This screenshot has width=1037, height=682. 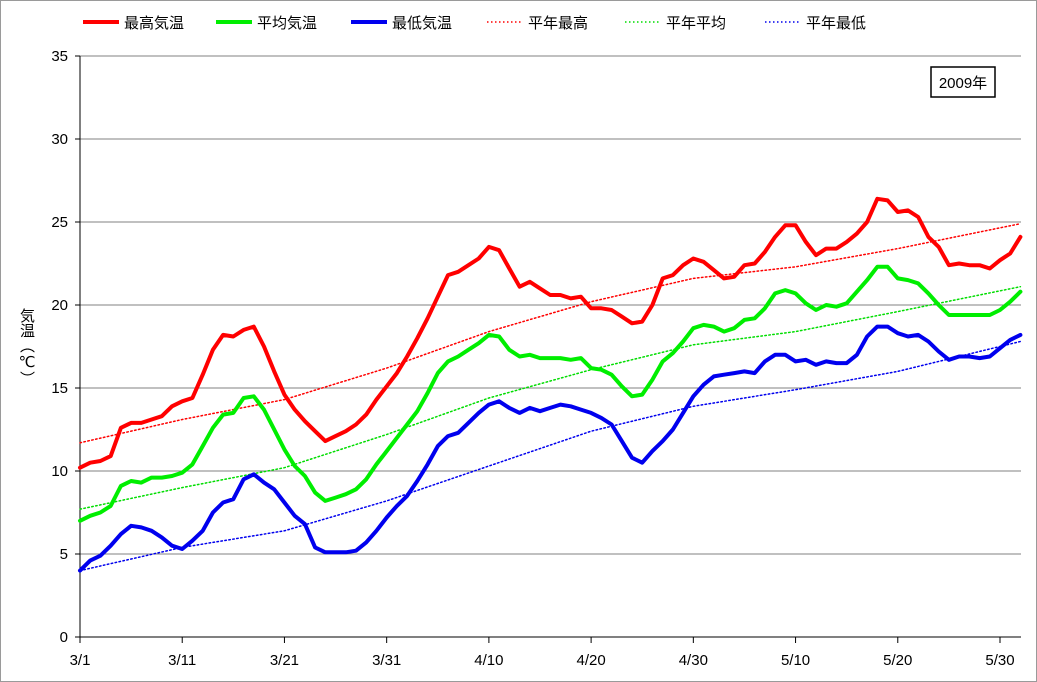 I want to click on x-tick-labels: 3/1 3/11 3/21 3/31 4/10 4/20 4/30 5/10 5/20 5/30, so click(x=542, y=660).